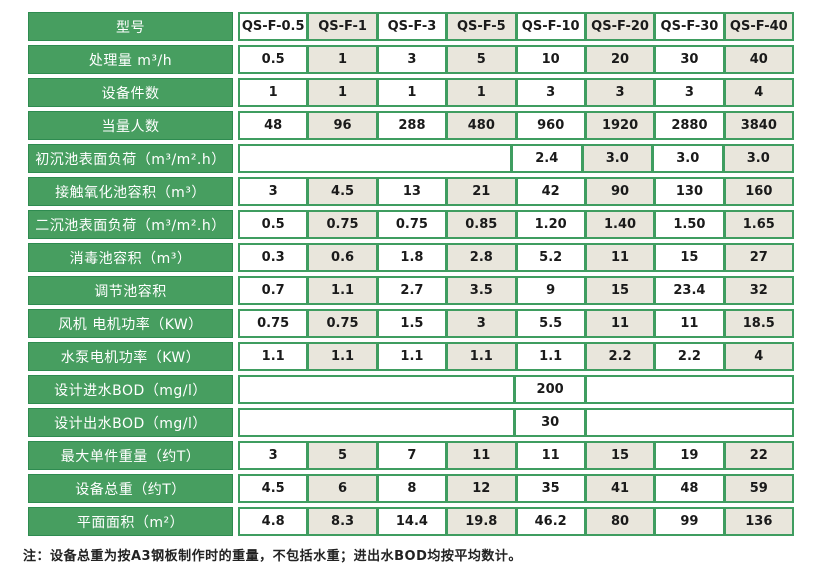 The width and height of the screenshot is (815, 573). I want to click on table-row: 最大单件重量（约T） 3 5 7 11 11 15 19 22, so click(411, 455).